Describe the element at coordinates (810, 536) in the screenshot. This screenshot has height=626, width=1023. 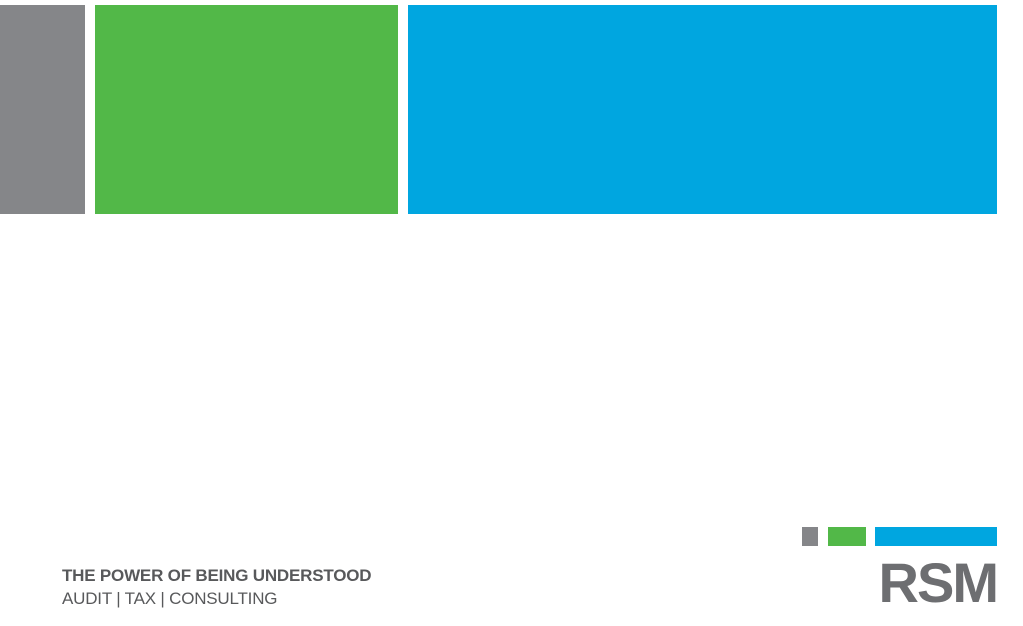
I see `logo-gray-bar` at that location.